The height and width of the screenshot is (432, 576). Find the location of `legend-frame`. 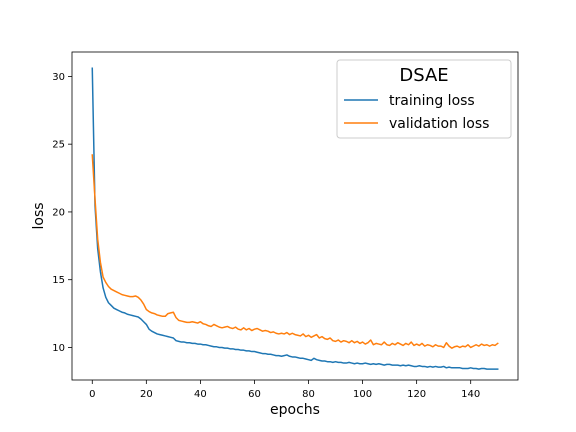

legend-frame is located at coordinates (424, 99).